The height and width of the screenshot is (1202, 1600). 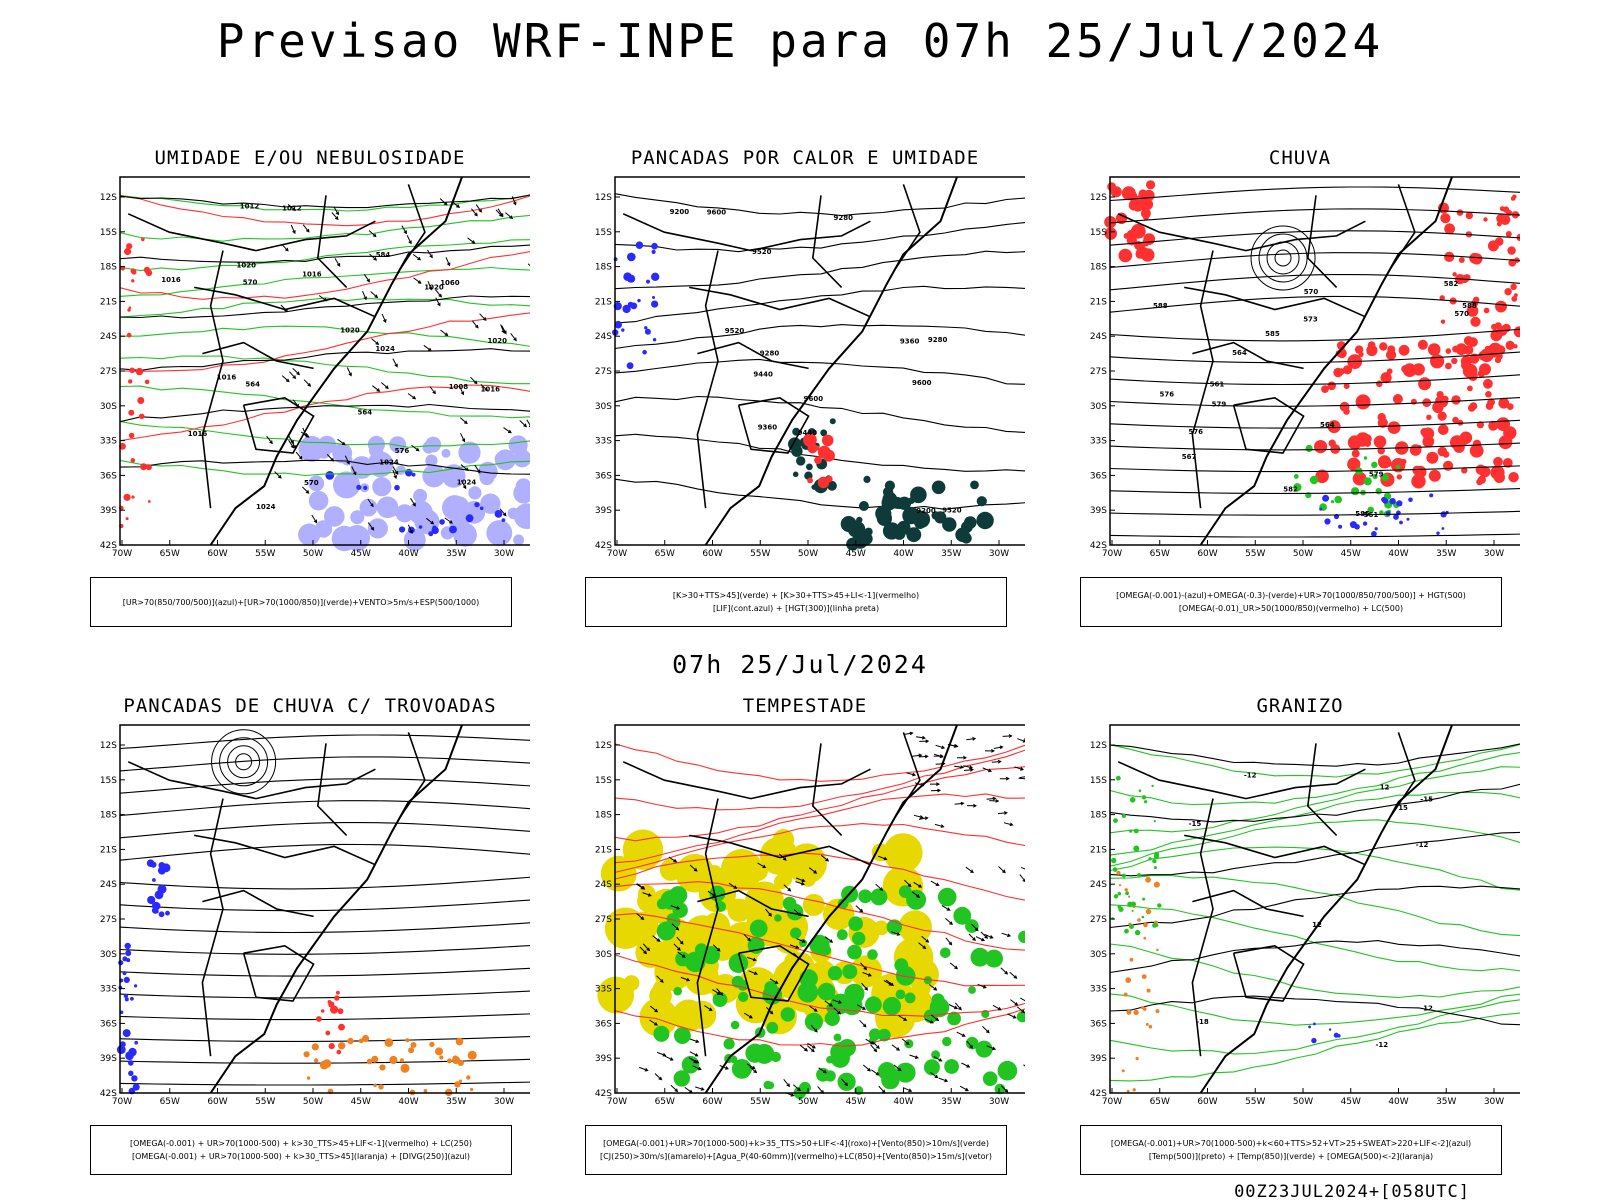 I want to click on lon-label: 55W, so click(x=760, y=554).